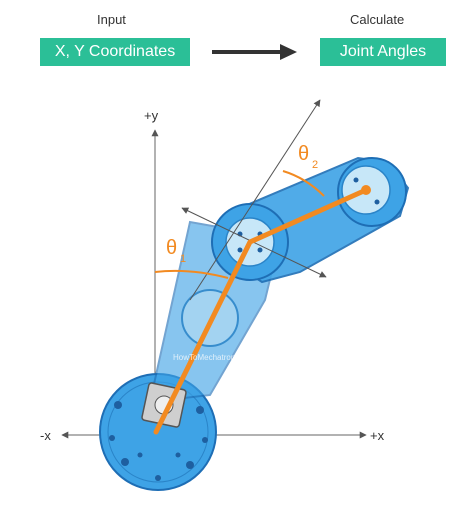 Image resolution: width=464 pixels, height=517 pixels. What do you see at coordinates (115, 52) in the screenshot?
I see `input-box: X, Y Coordinates` at bounding box center [115, 52].